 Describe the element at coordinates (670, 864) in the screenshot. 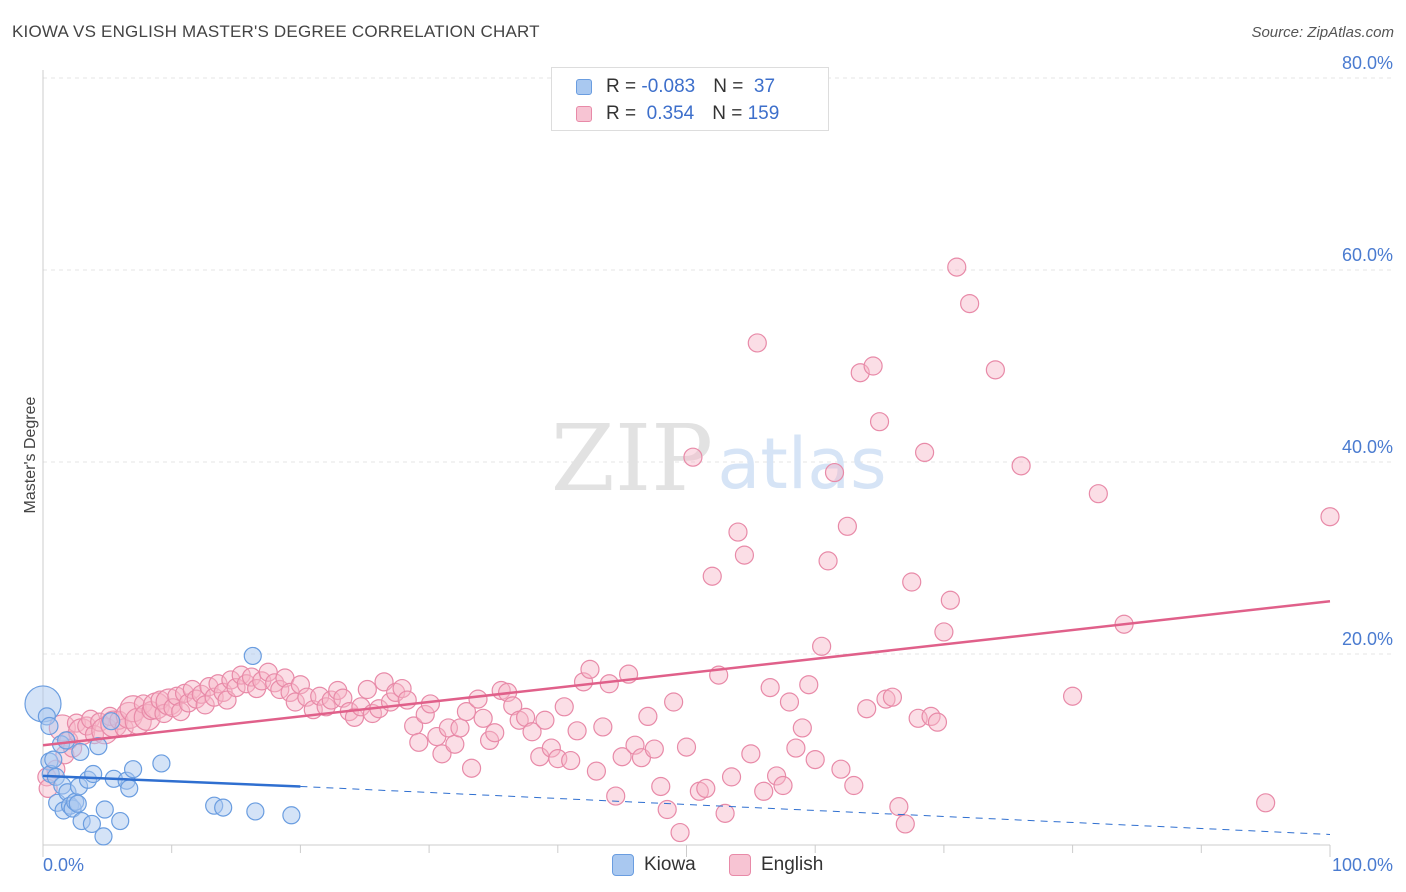

I see `bottom-legend-kiowa-label: Kiowa` at that location.